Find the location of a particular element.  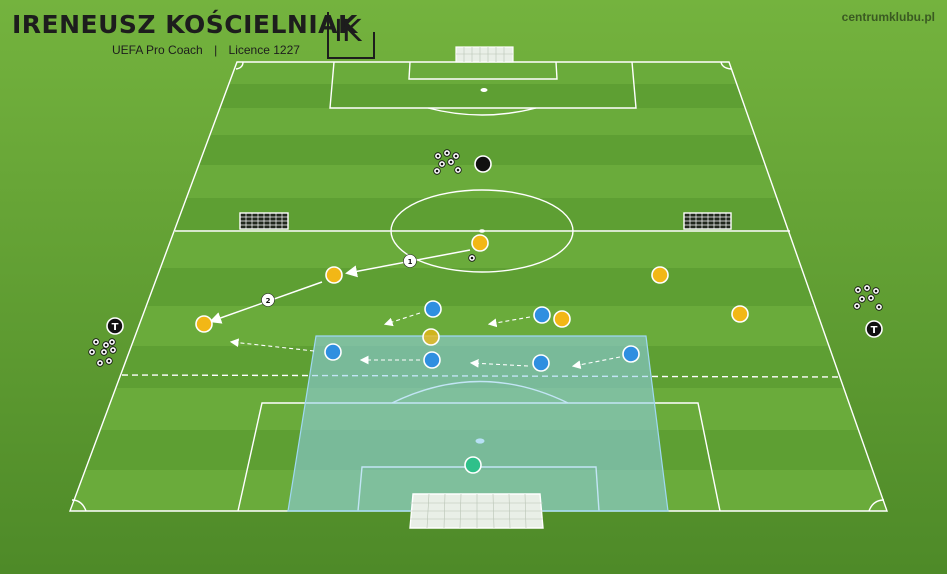

logo-text: IK is located at coordinates (348, 31).